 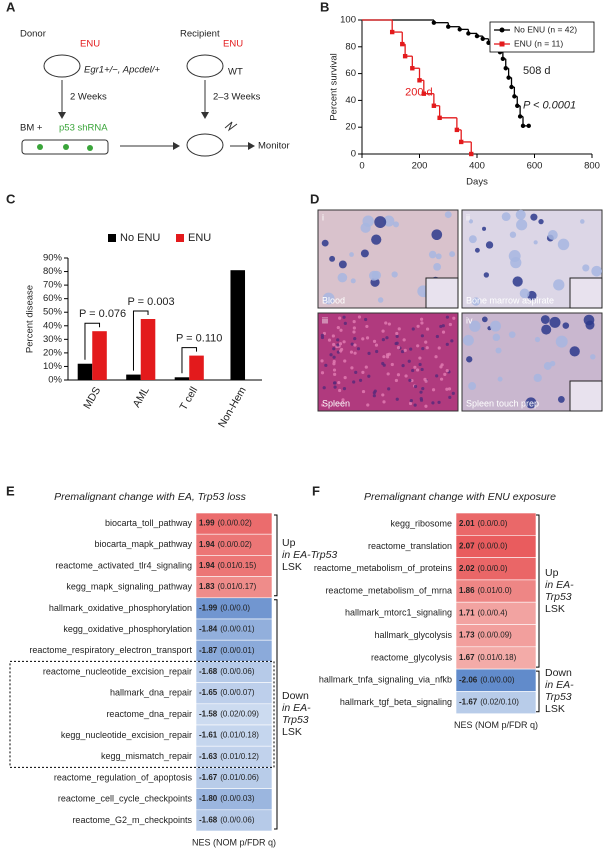 I want to click on marker, so click(x=528, y=126).